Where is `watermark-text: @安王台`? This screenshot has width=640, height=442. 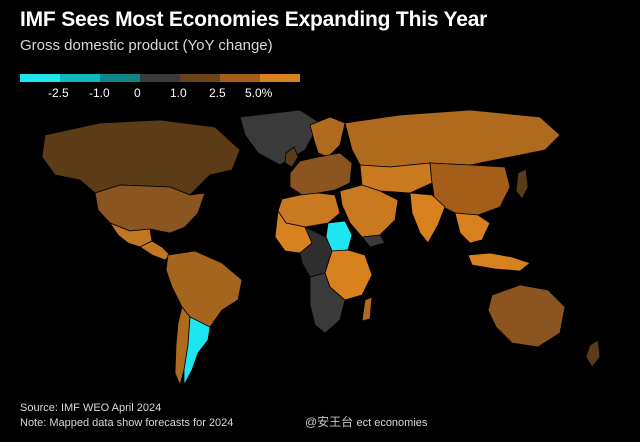 watermark-text: @安王台 is located at coordinates (329, 422).